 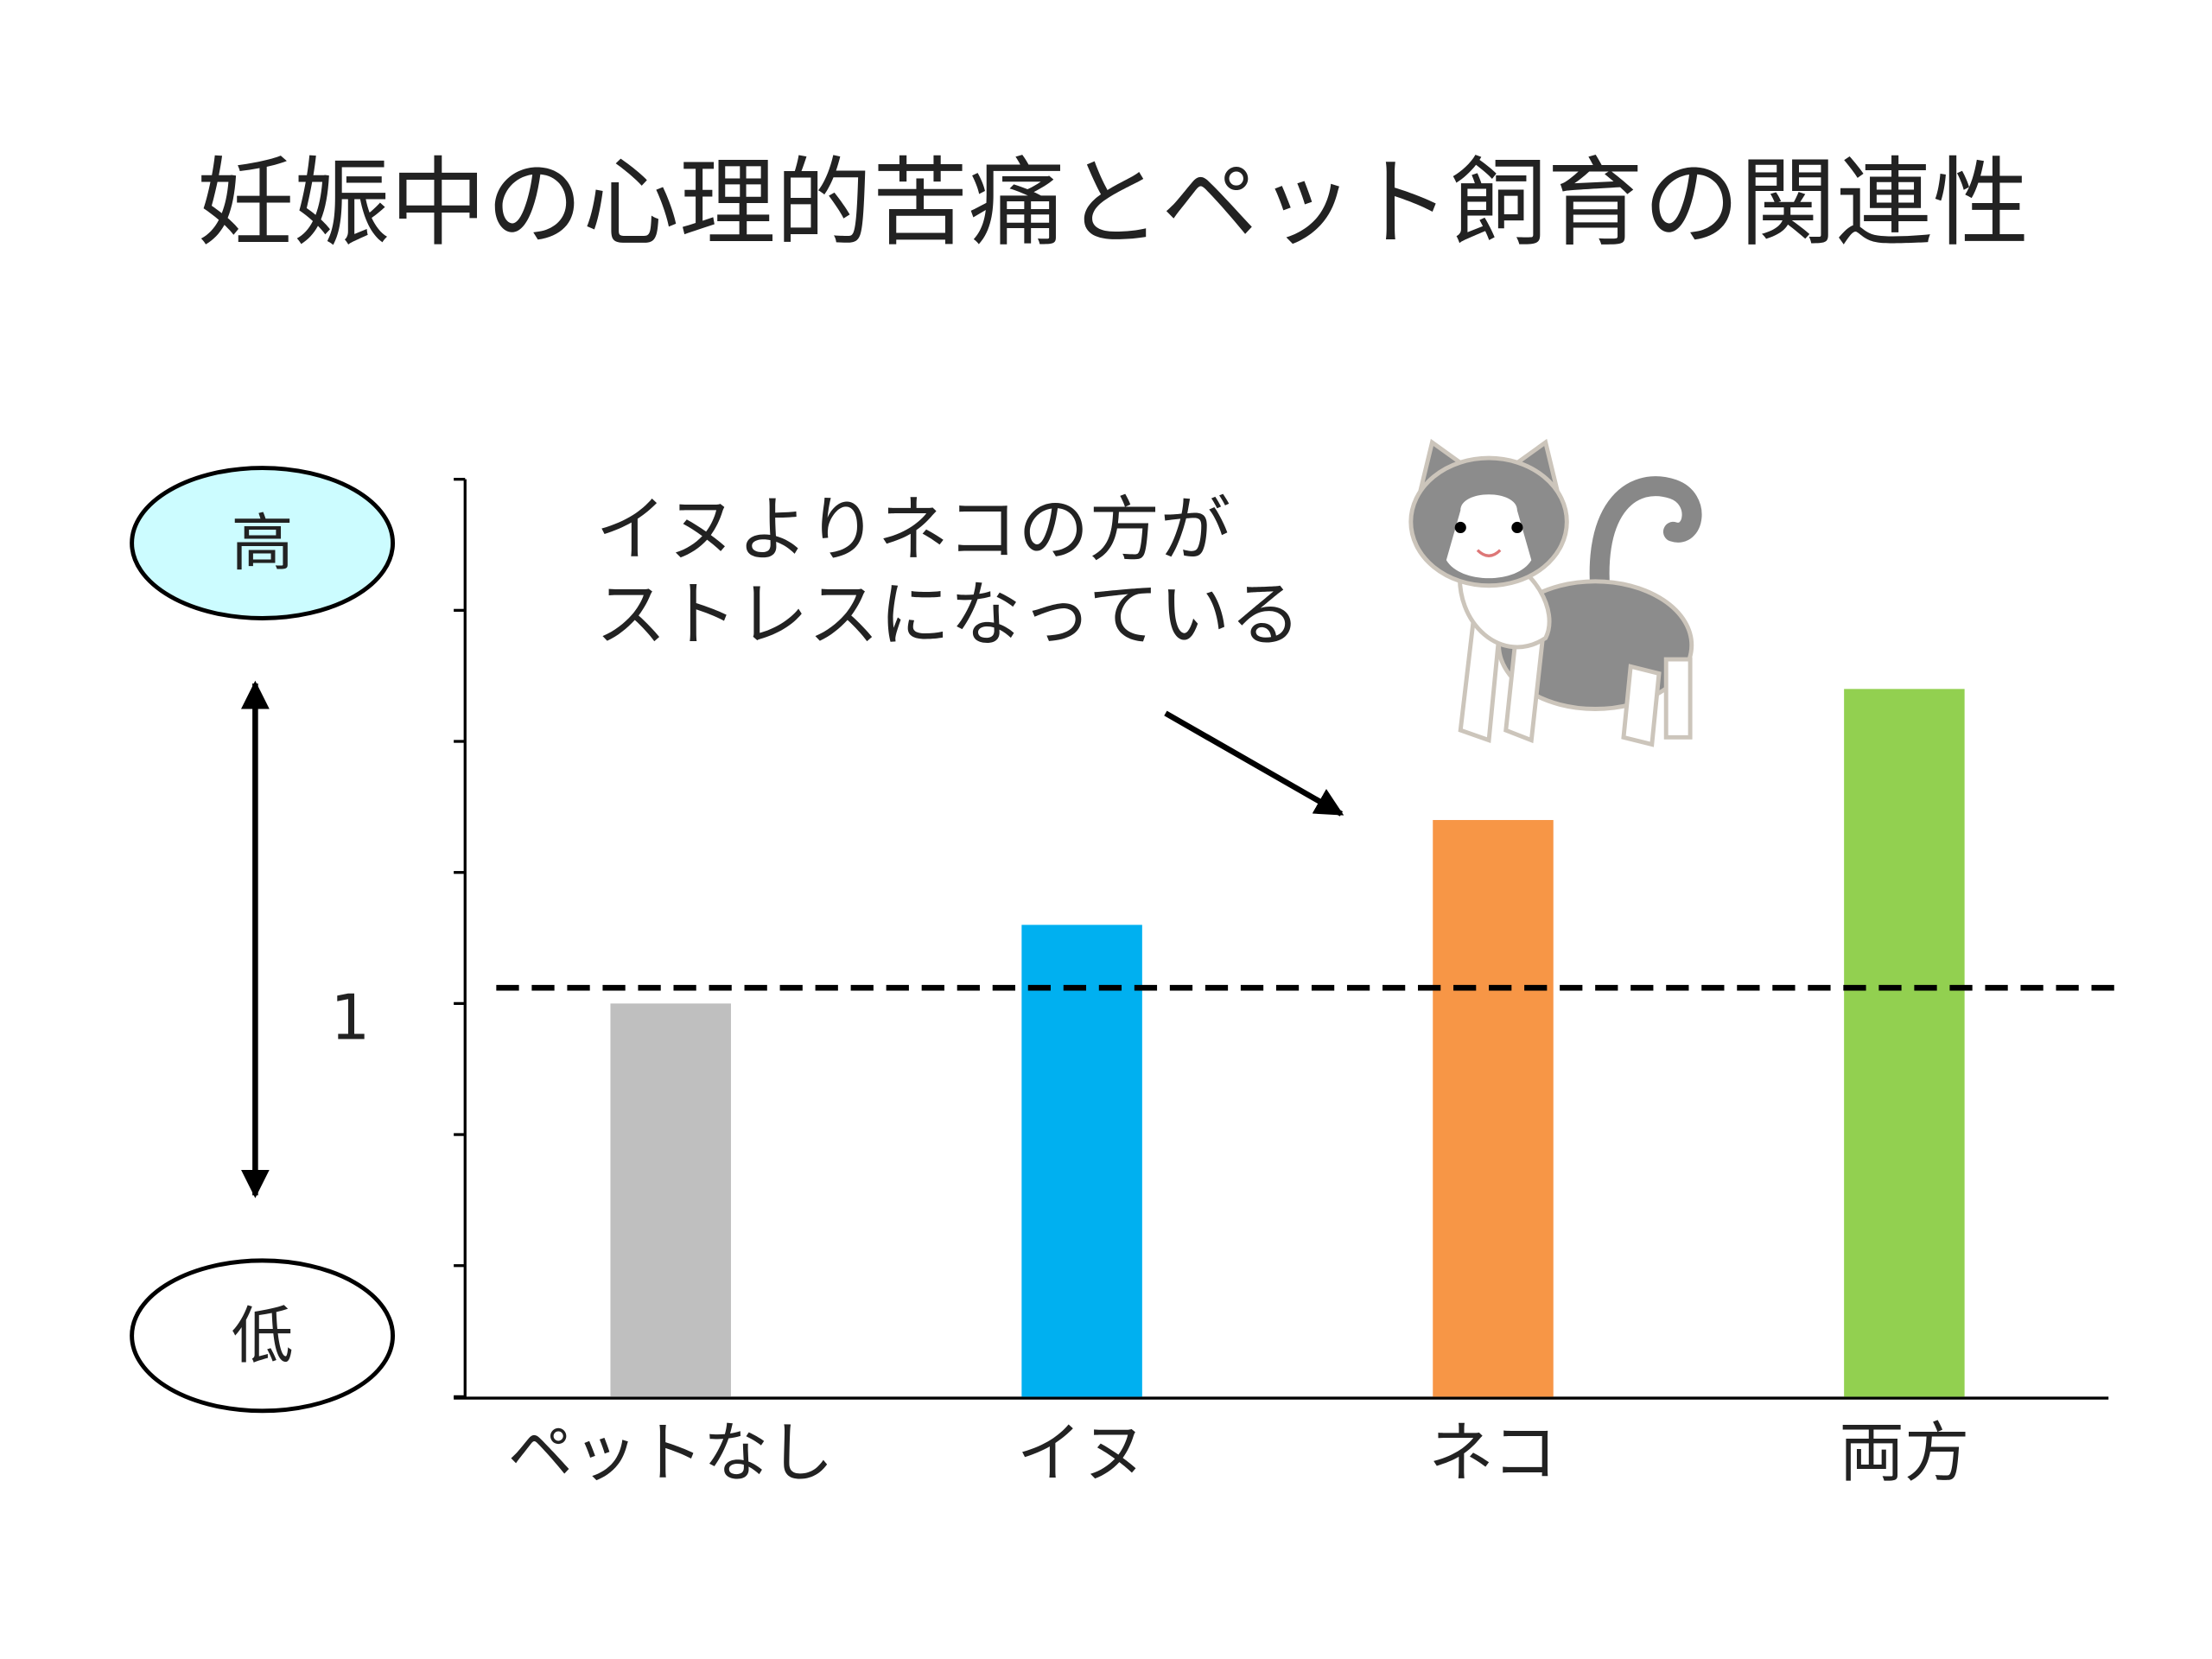 I want to click on low-label: 低, so click(x=262, y=1336).